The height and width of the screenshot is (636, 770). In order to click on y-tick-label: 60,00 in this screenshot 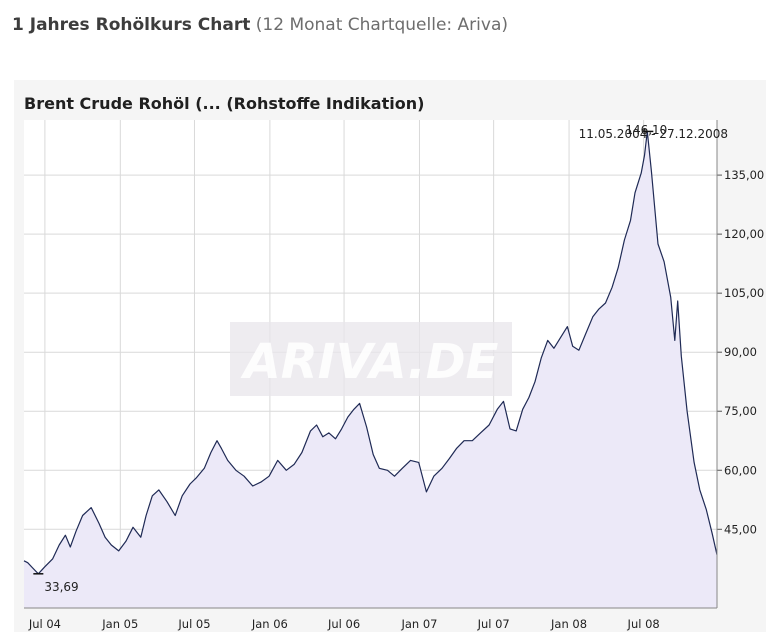, I will do `click(740, 470)`.